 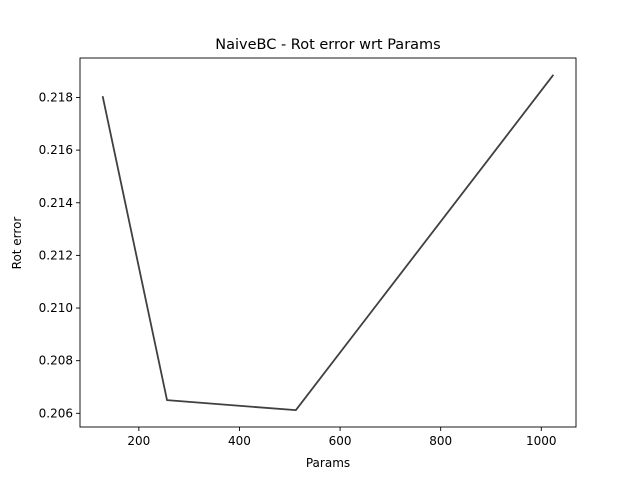 I want to click on y-axis-label: Rot error, so click(x=17, y=243).